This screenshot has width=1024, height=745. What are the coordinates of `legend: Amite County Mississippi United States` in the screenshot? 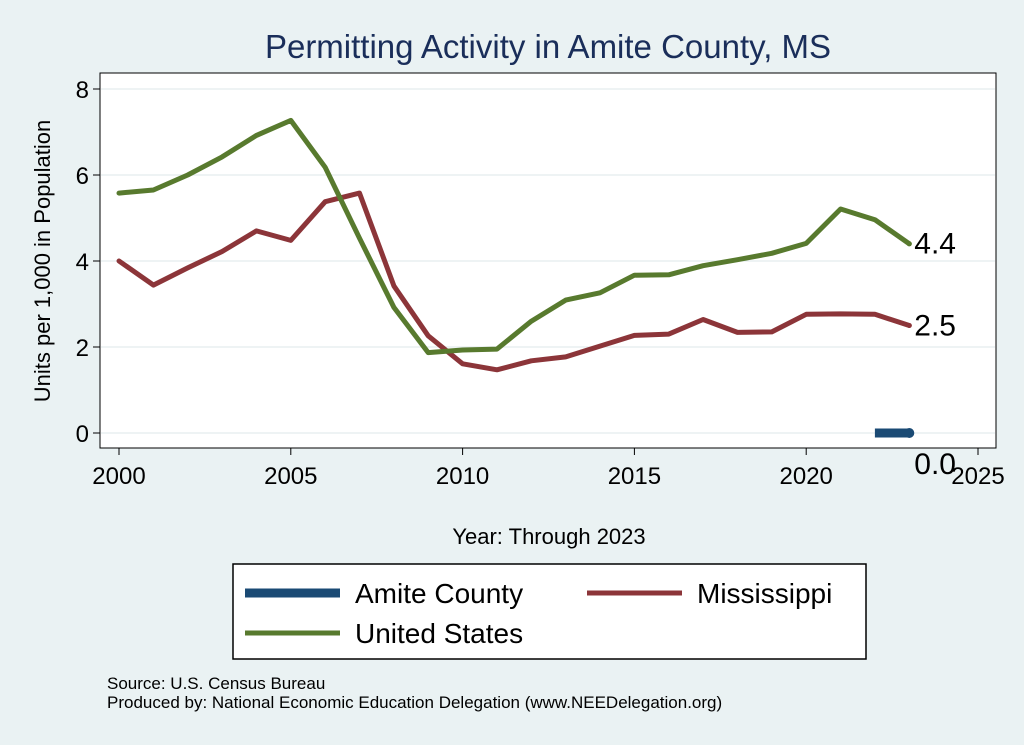 It's located at (538, 613).